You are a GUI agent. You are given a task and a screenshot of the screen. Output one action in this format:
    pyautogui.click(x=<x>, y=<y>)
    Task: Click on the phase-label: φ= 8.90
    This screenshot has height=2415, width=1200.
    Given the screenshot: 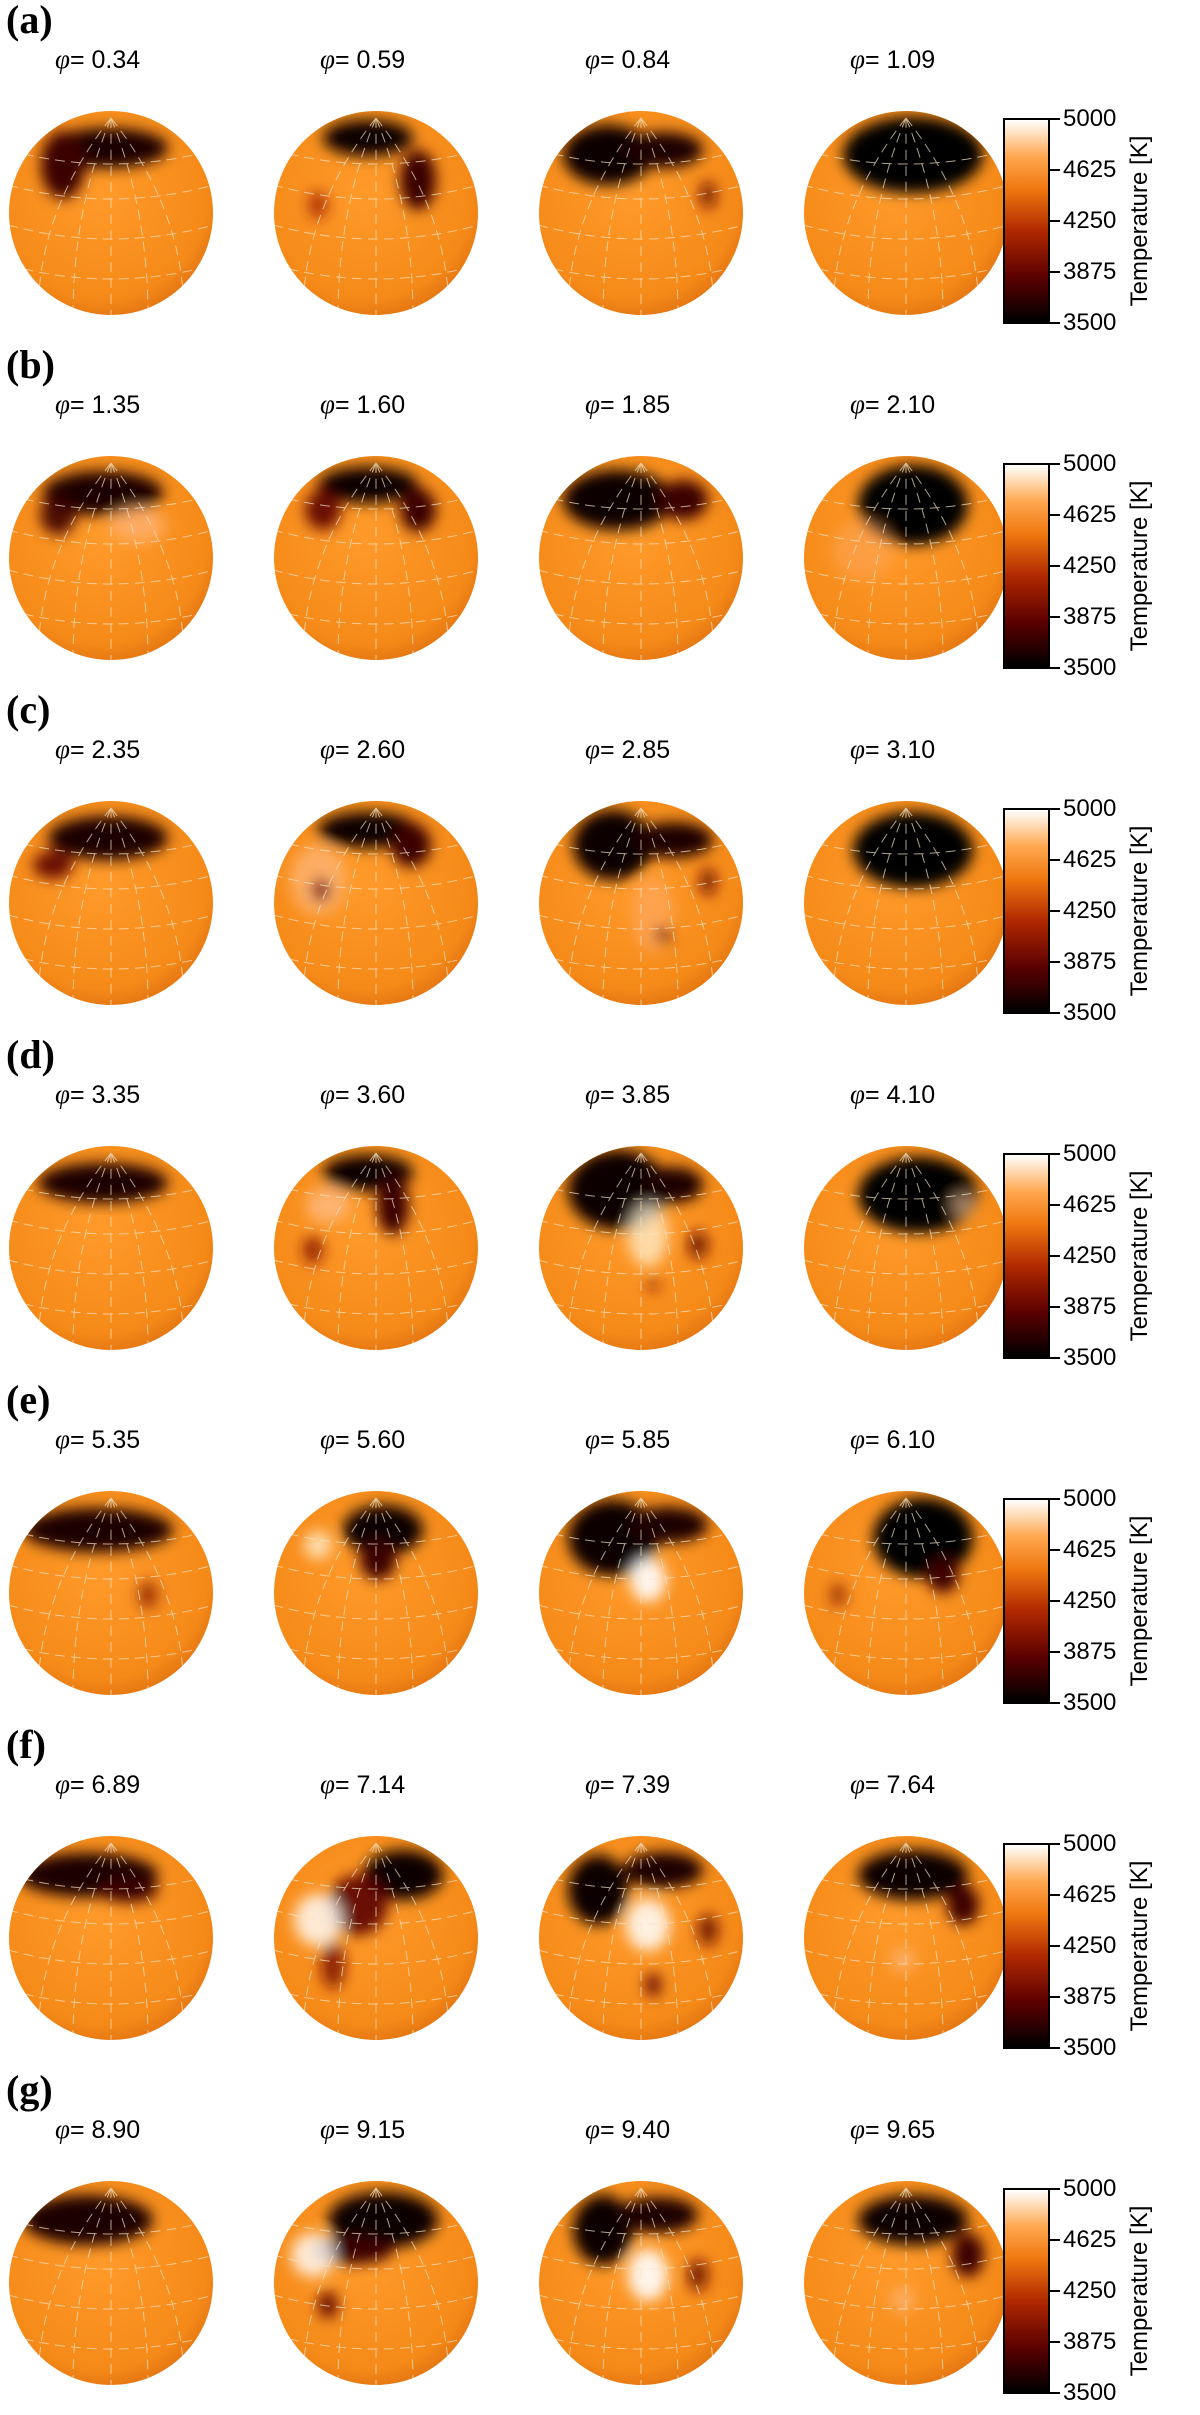 What is the action you would take?
    pyautogui.click(x=98, y=2129)
    